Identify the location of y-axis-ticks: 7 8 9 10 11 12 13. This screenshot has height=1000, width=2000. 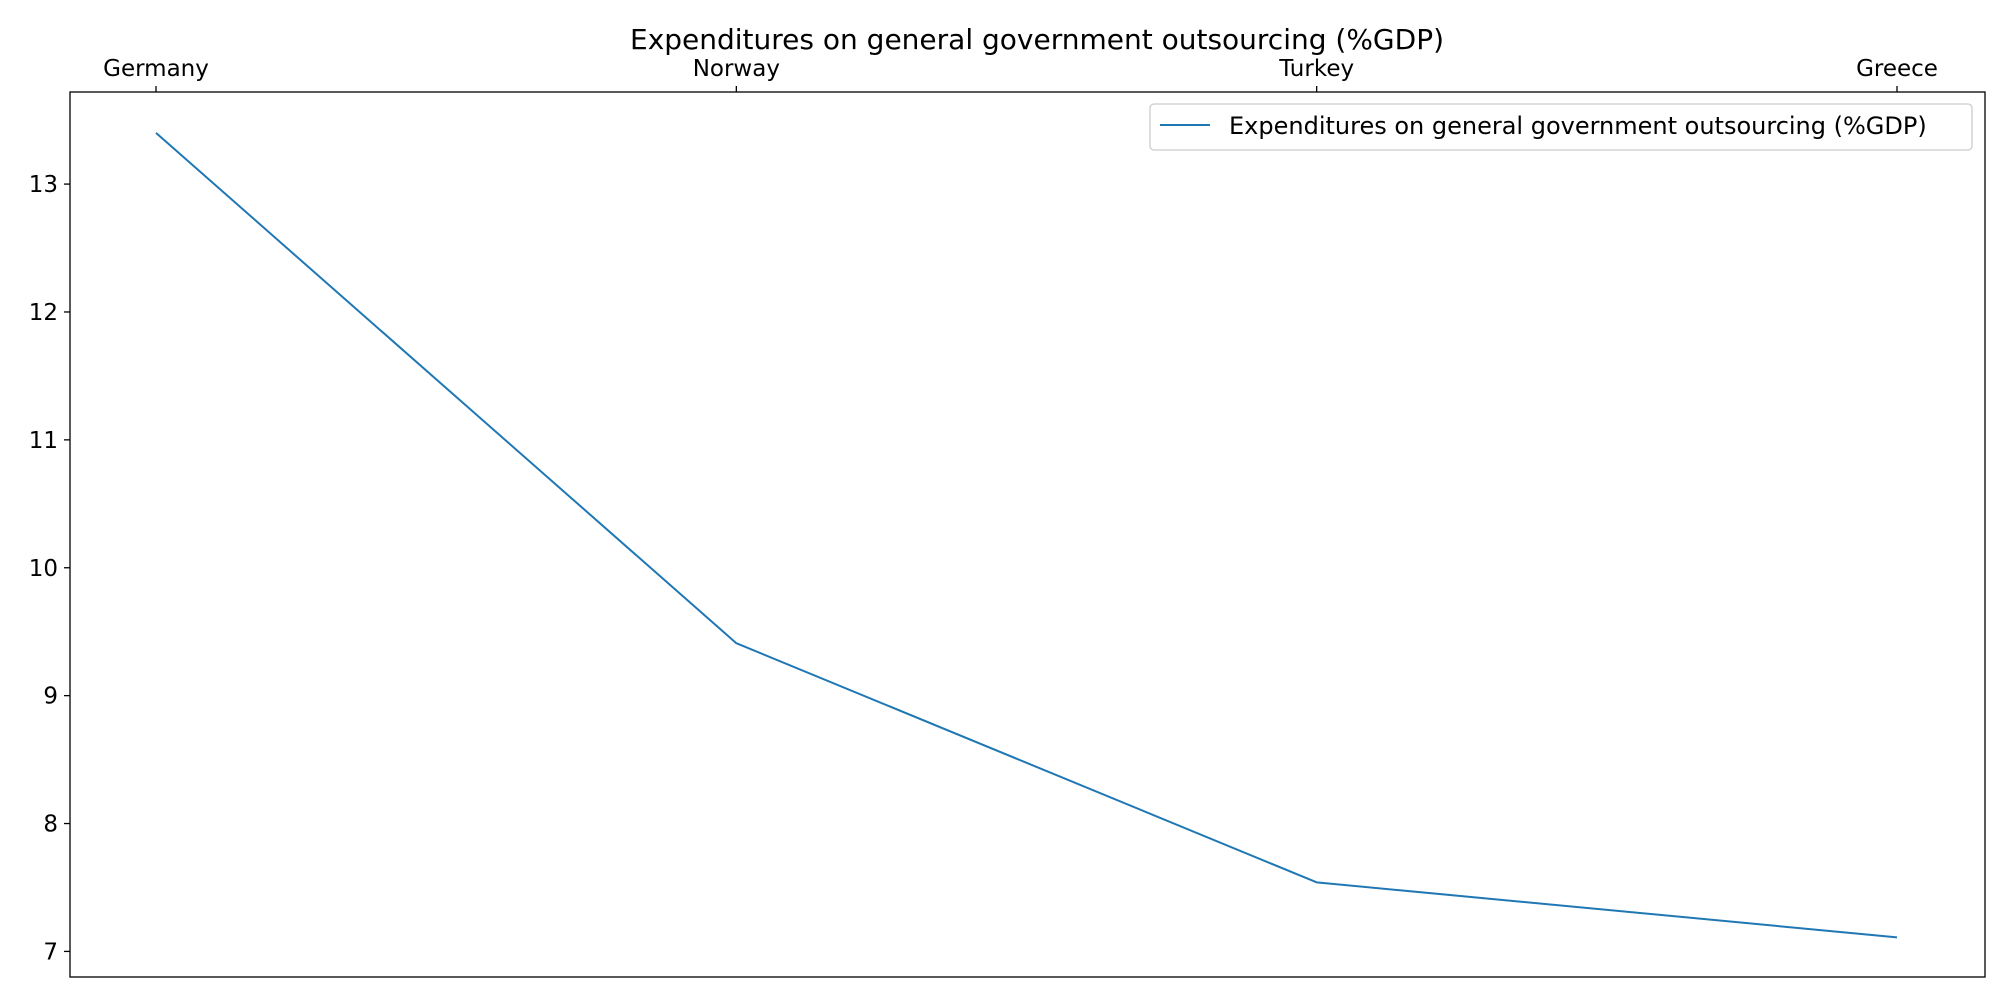
(49, 568).